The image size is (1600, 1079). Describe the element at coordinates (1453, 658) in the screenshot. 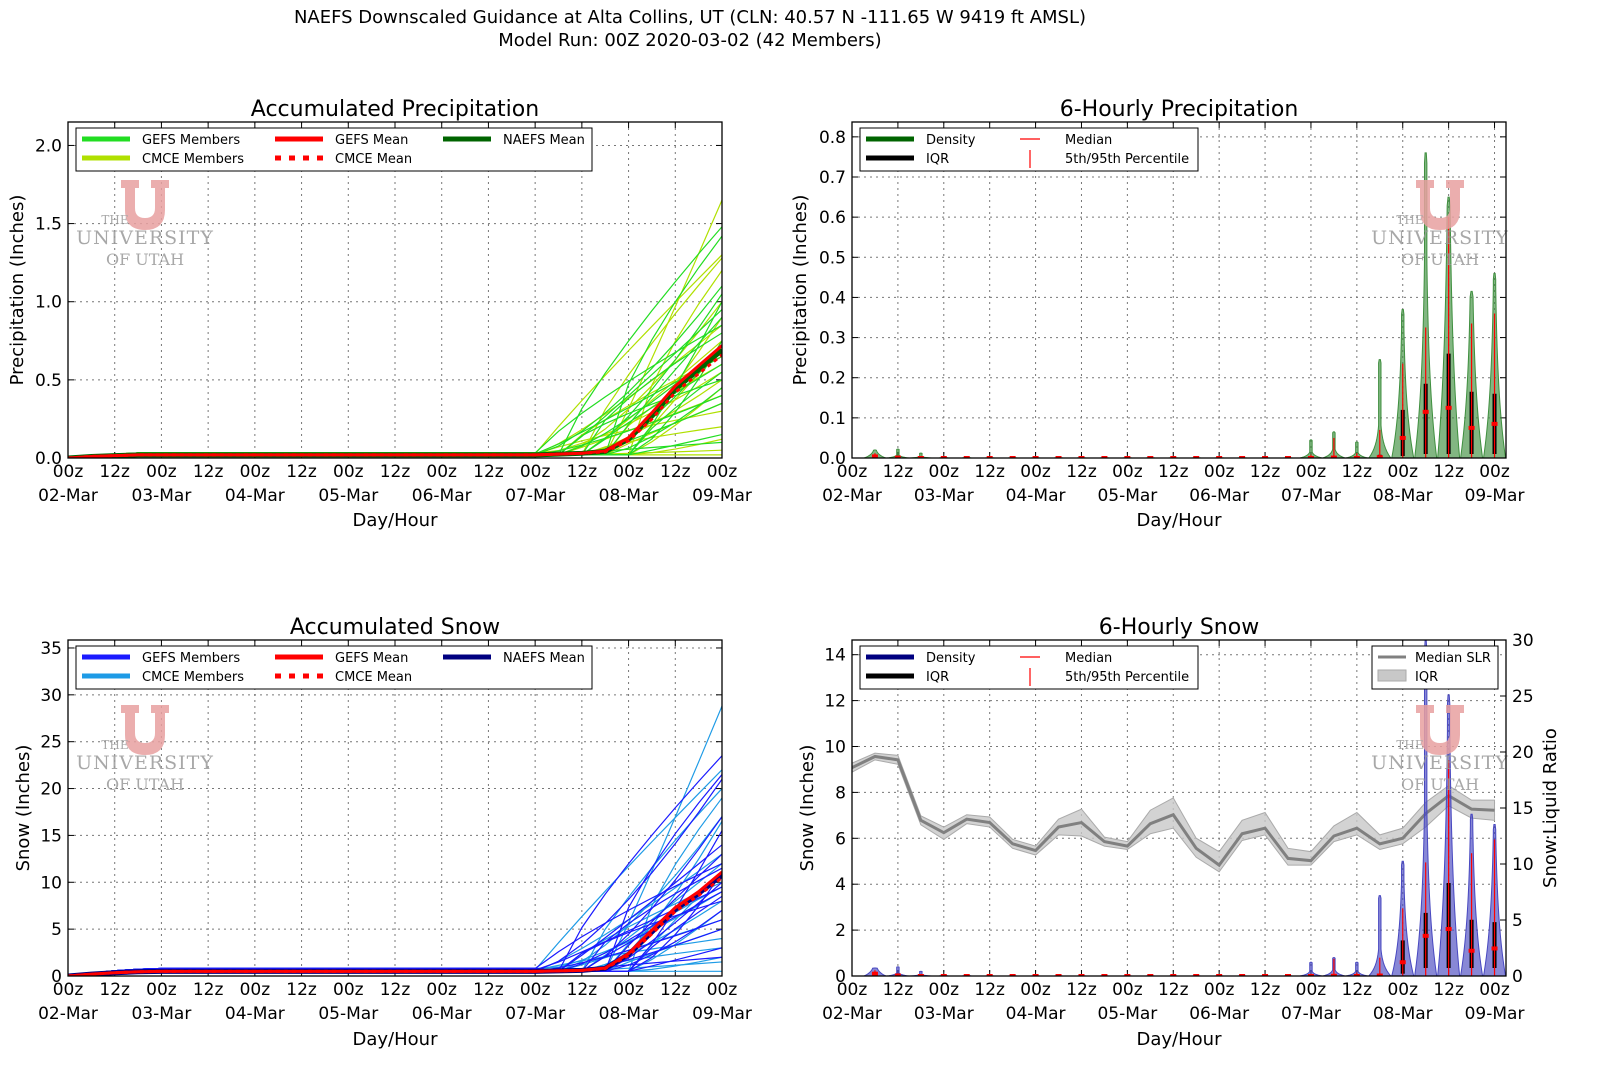

I see `legend-label: Median SLR` at that location.